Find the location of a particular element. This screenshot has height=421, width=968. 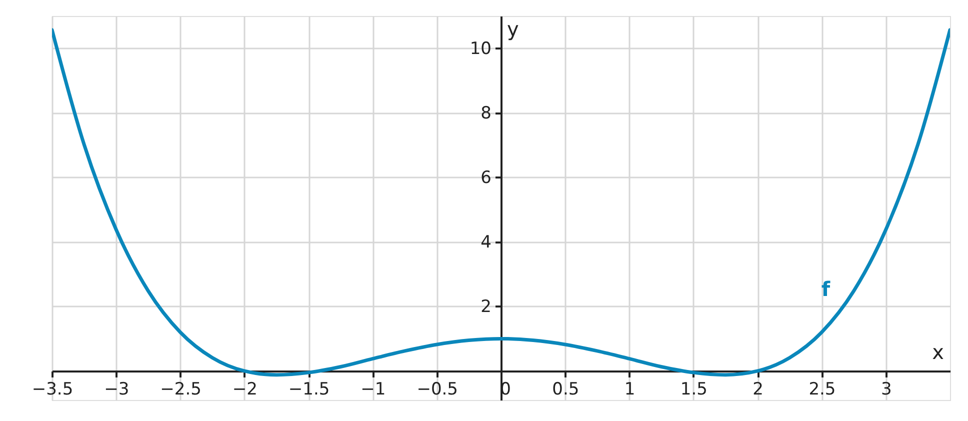

x-axis-title: x is located at coordinates (938, 352).